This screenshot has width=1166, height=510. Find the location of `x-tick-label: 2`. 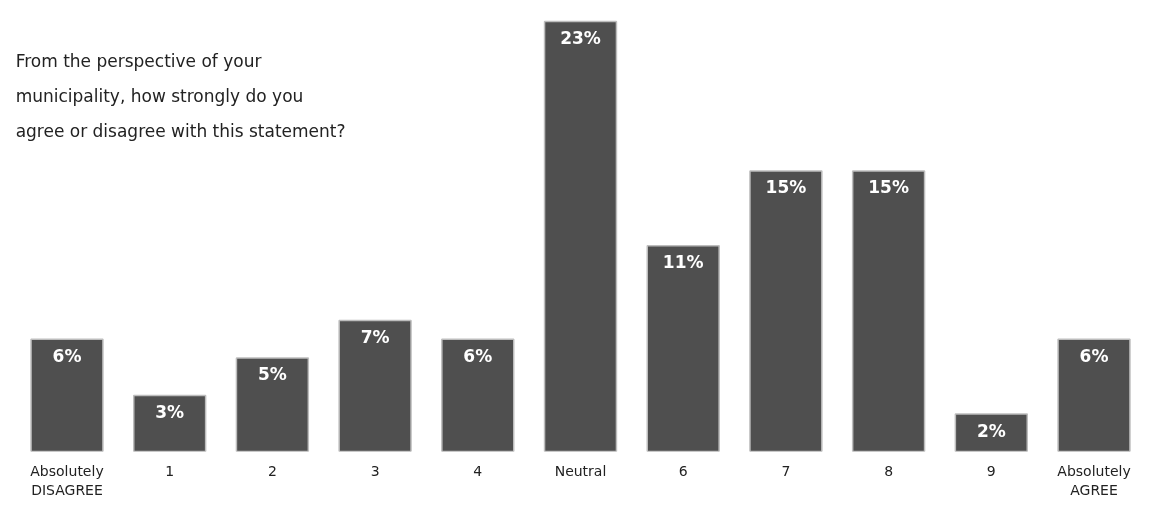

x-tick-label: 2 is located at coordinates (272, 470).